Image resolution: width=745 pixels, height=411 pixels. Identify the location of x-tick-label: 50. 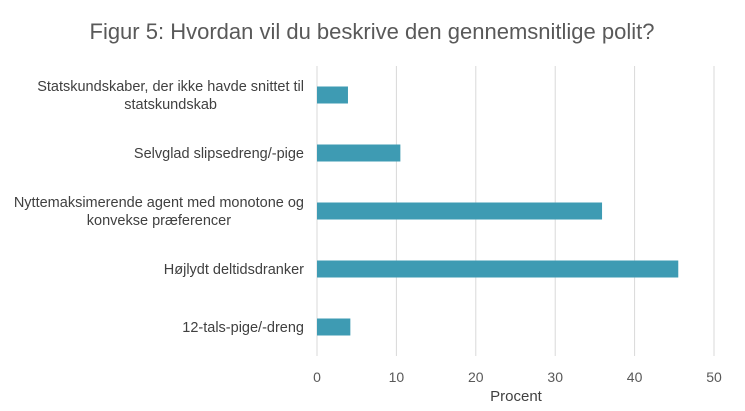
(714, 377).